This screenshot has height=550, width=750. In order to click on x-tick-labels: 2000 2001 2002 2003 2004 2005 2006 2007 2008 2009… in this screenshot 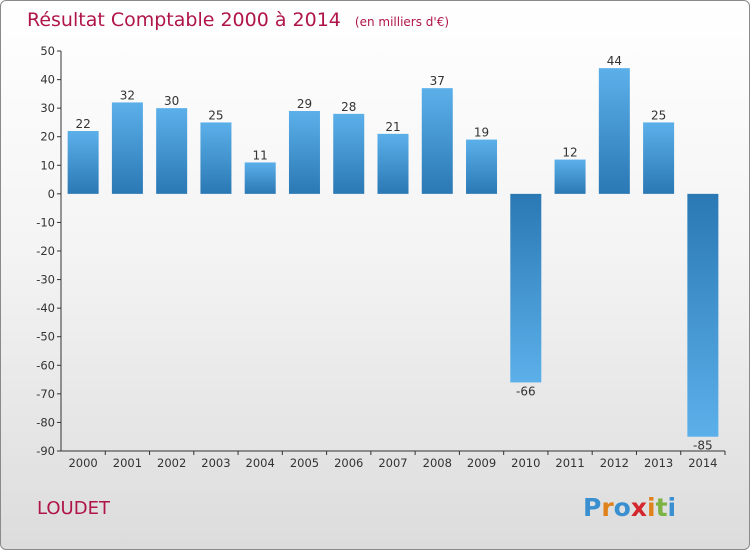, I will do `click(392, 463)`.